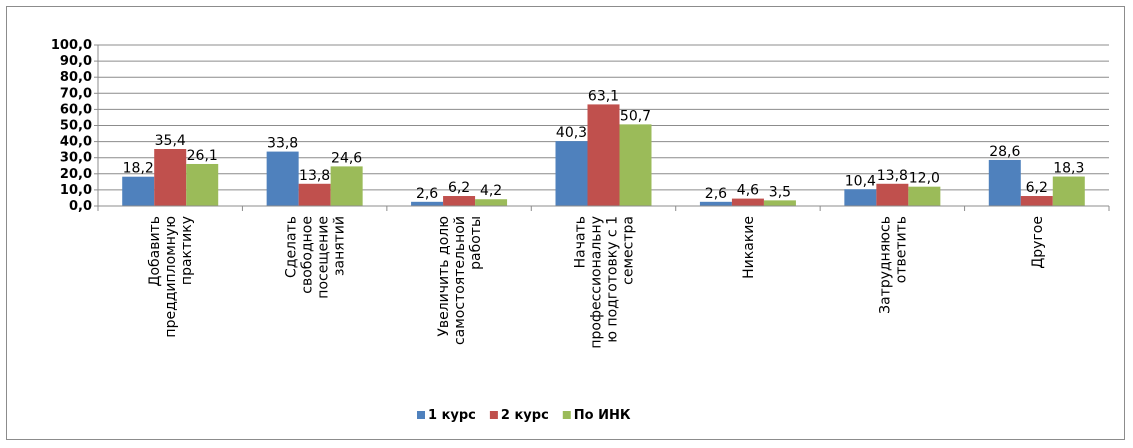 The image size is (1133, 448). I want to click on category-label-line: Другое, so click(1038, 242).